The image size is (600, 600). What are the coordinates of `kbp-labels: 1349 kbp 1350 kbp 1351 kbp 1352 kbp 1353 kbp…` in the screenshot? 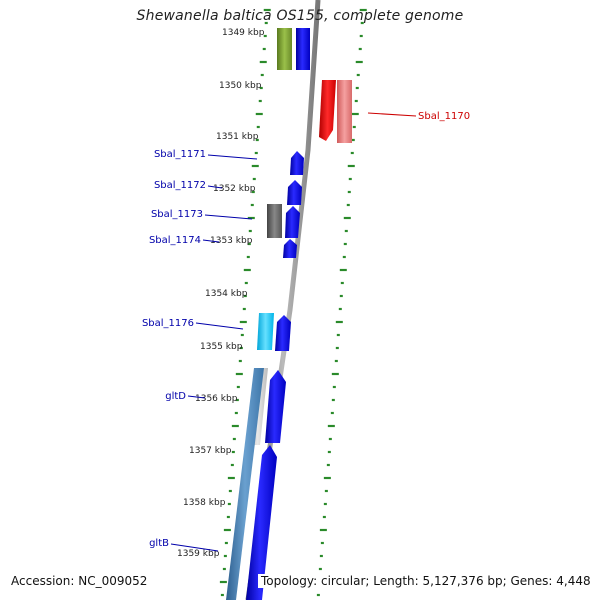 It's located at (221, 293).